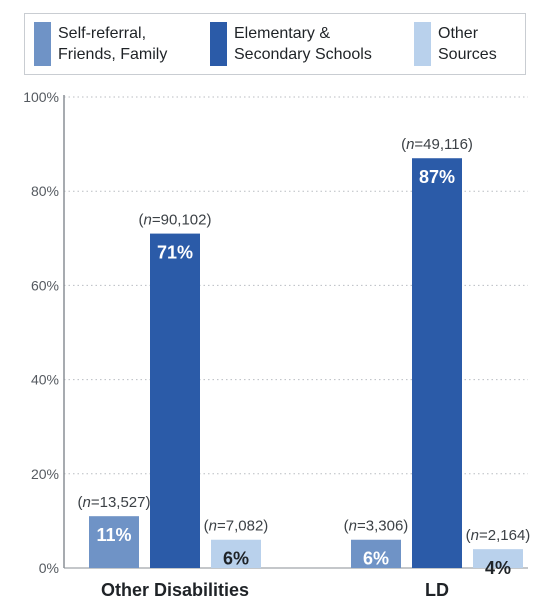 The image size is (550, 606). What do you see at coordinates (175, 220) in the screenshot?
I see `n-label: (n=90,102)` at bounding box center [175, 220].